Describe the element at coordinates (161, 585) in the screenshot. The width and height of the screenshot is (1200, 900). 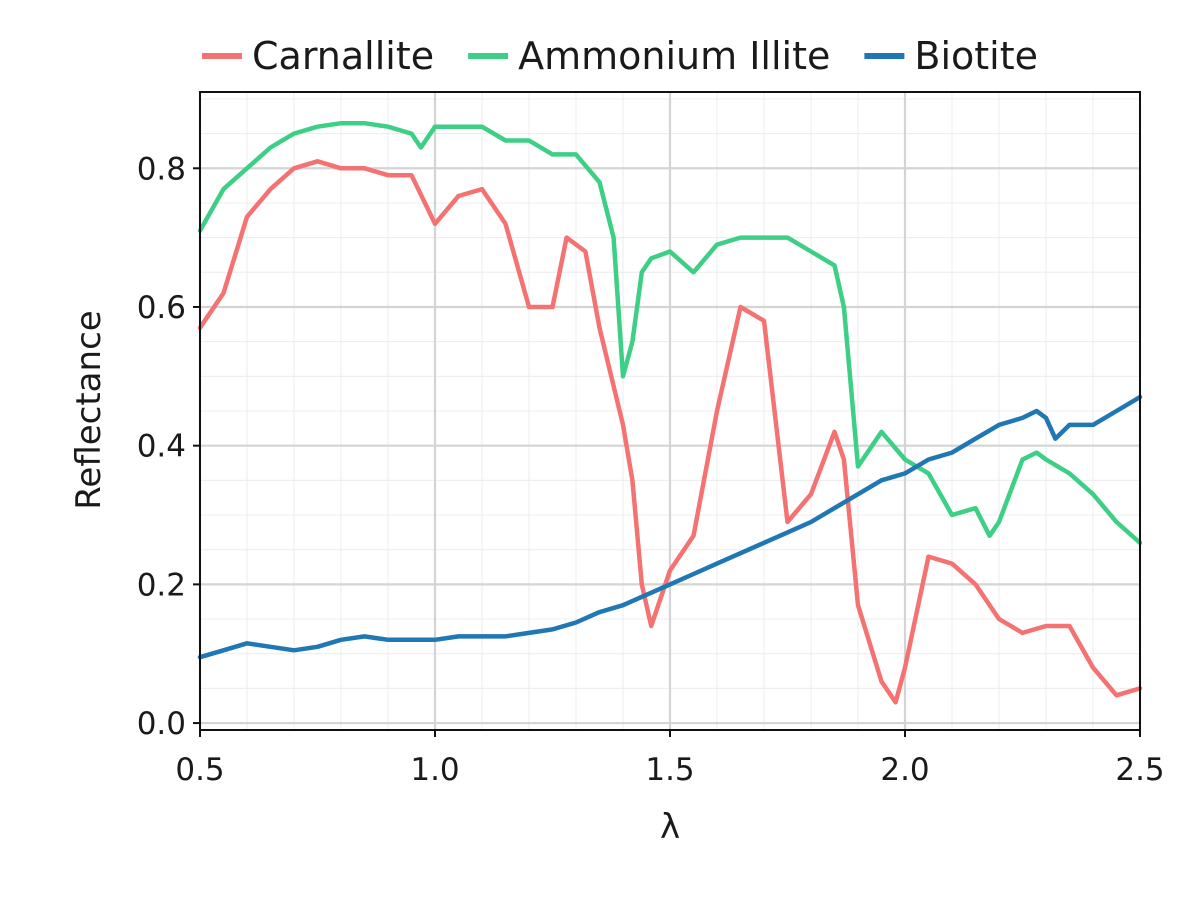
I see `y-tick-label: 0.2` at that location.